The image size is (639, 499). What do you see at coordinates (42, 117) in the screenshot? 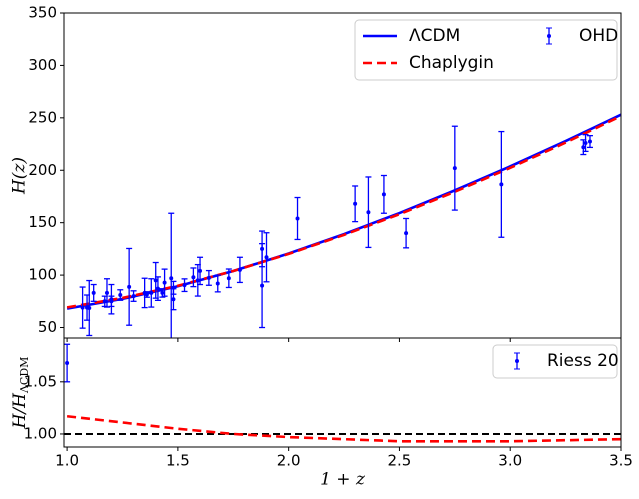
I see `y-tick-label: 250` at bounding box center [42, 117].